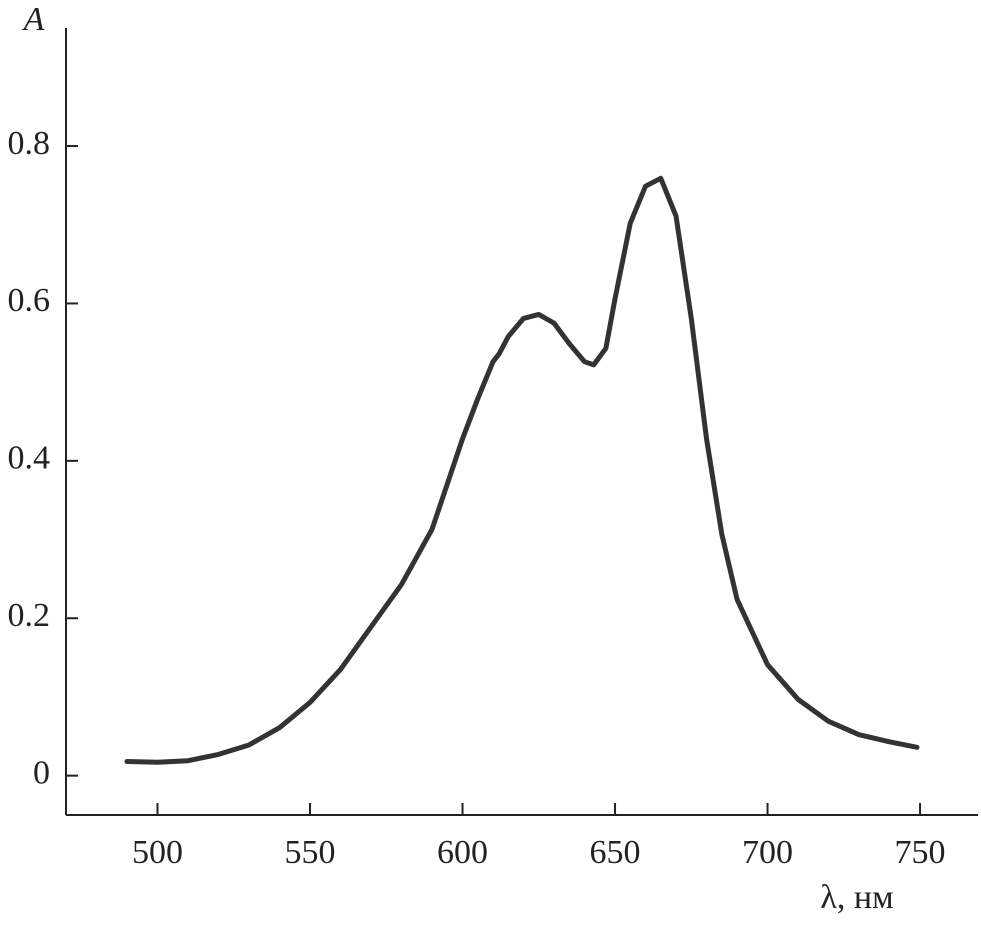  I want to click on y-tick-label: 0.8, so click(29, 143).